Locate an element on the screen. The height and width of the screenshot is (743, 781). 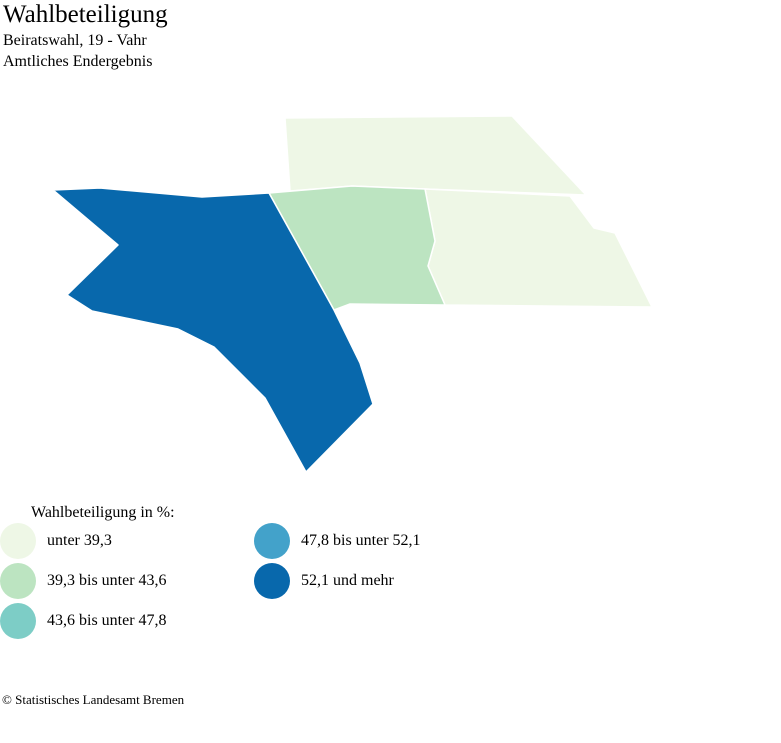
map-result-note: Amtliches Endergebnis is located at coordinates (78, 61).